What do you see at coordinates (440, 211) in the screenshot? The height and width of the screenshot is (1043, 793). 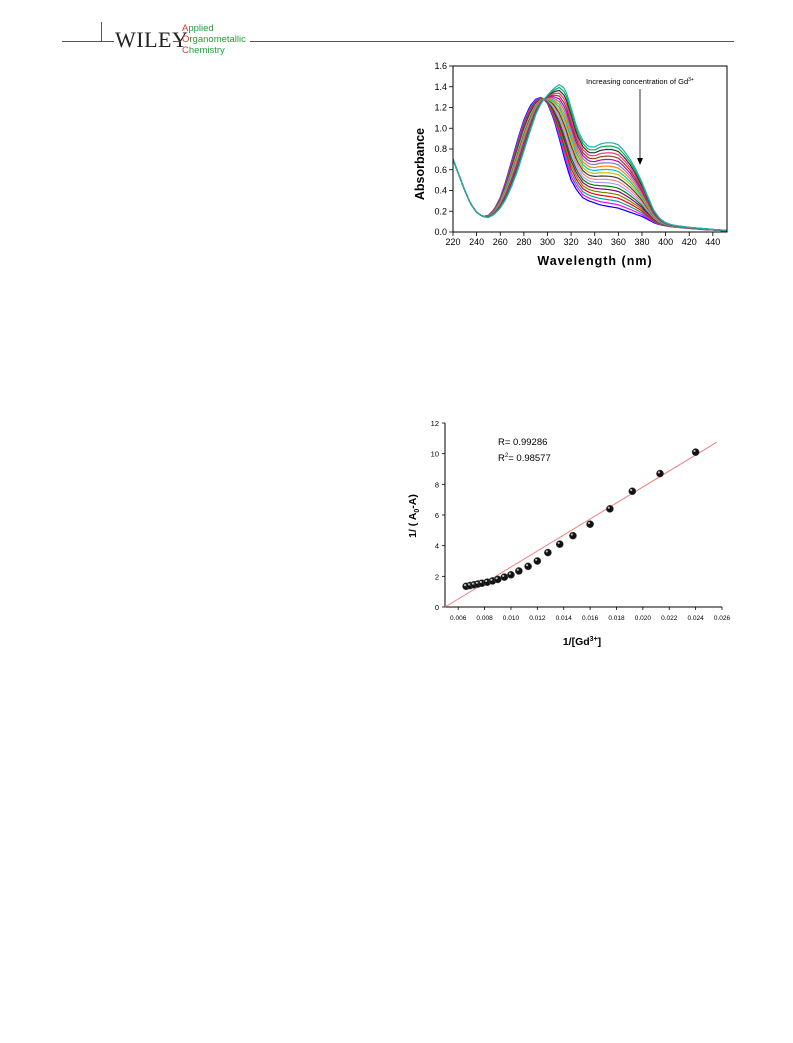 I see `uv-y-tick-label: 0.2` at bounding box center [440, 211].